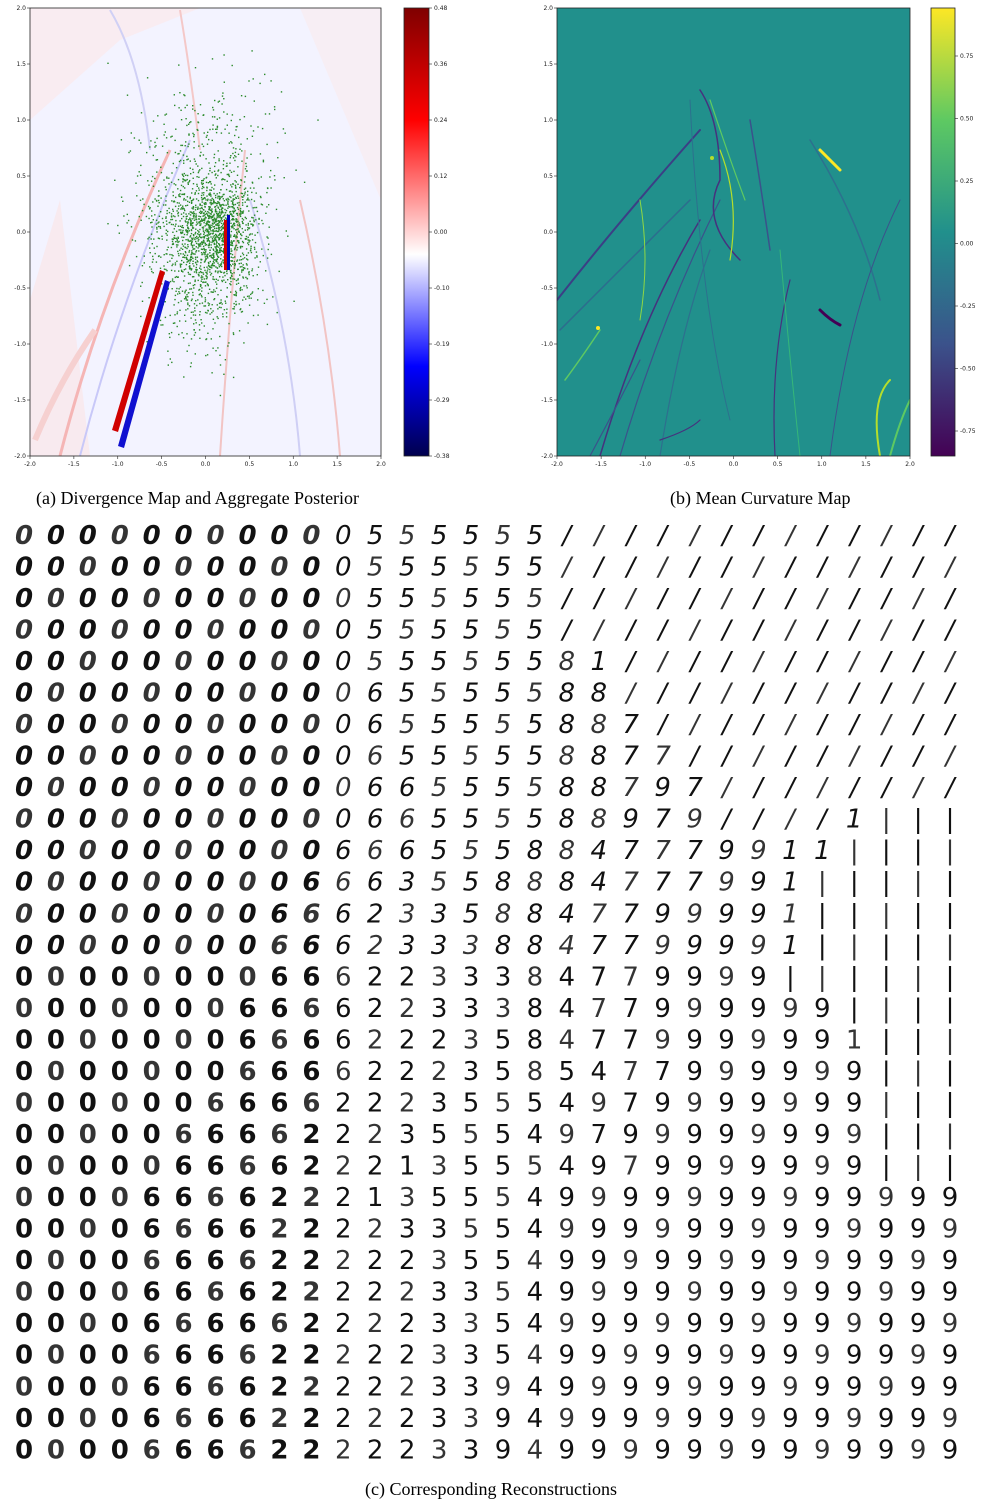  Describe the element at coordinates (441, 64) in the screenshot. I see `divergence-colorbar-tick-label: 0.36` at that location.